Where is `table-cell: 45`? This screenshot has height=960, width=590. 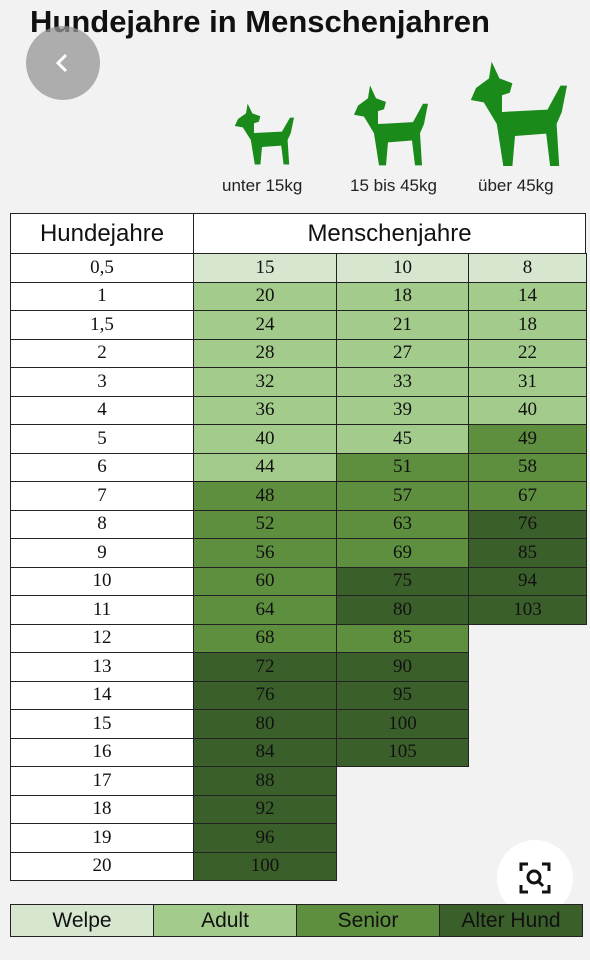
table-cell: 45 is located at coordinates (402, 439).